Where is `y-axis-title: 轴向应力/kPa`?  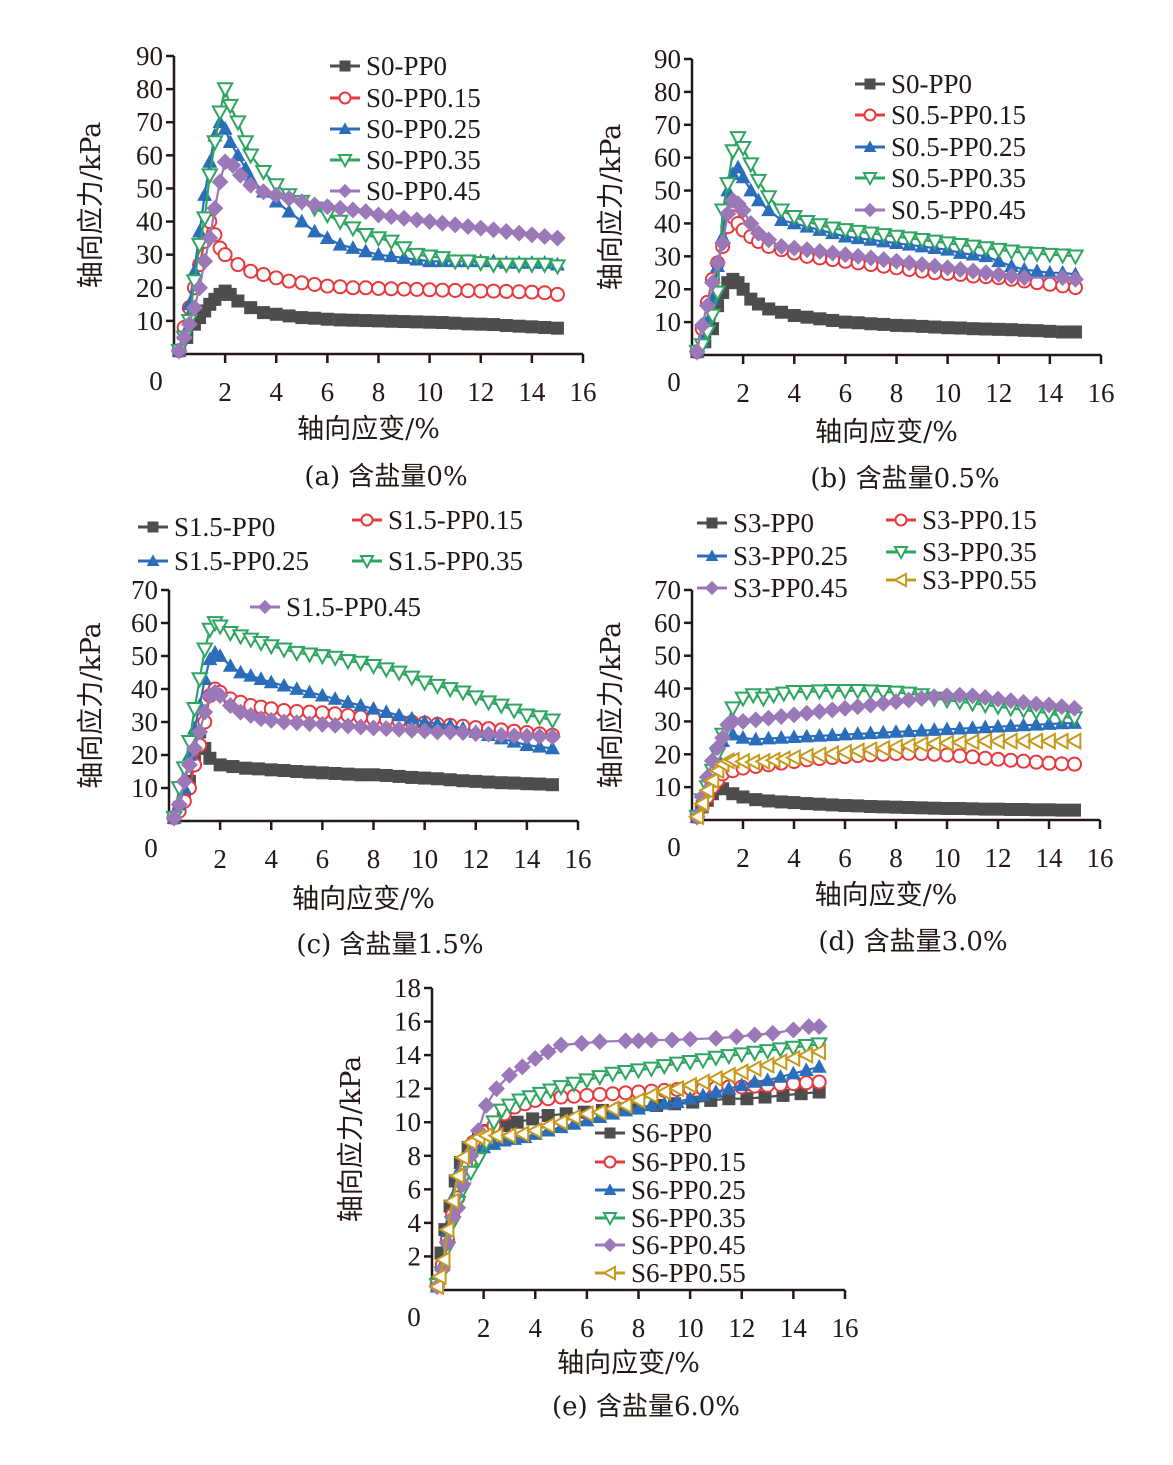 y-axis-title: 轴向应力/kPa is located at coordinates (91, 705).